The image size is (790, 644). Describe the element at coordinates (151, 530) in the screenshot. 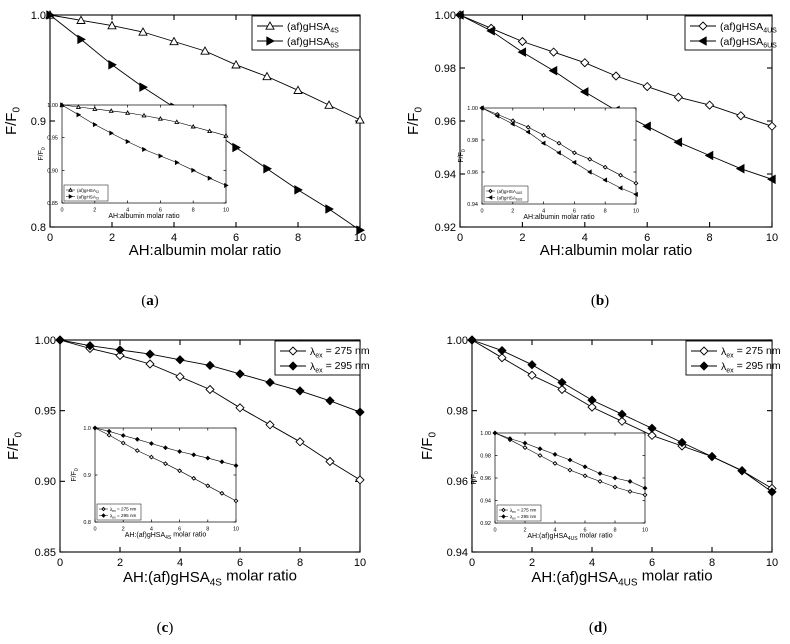

I see `inset-c-x-tick-label: 4` at that location.